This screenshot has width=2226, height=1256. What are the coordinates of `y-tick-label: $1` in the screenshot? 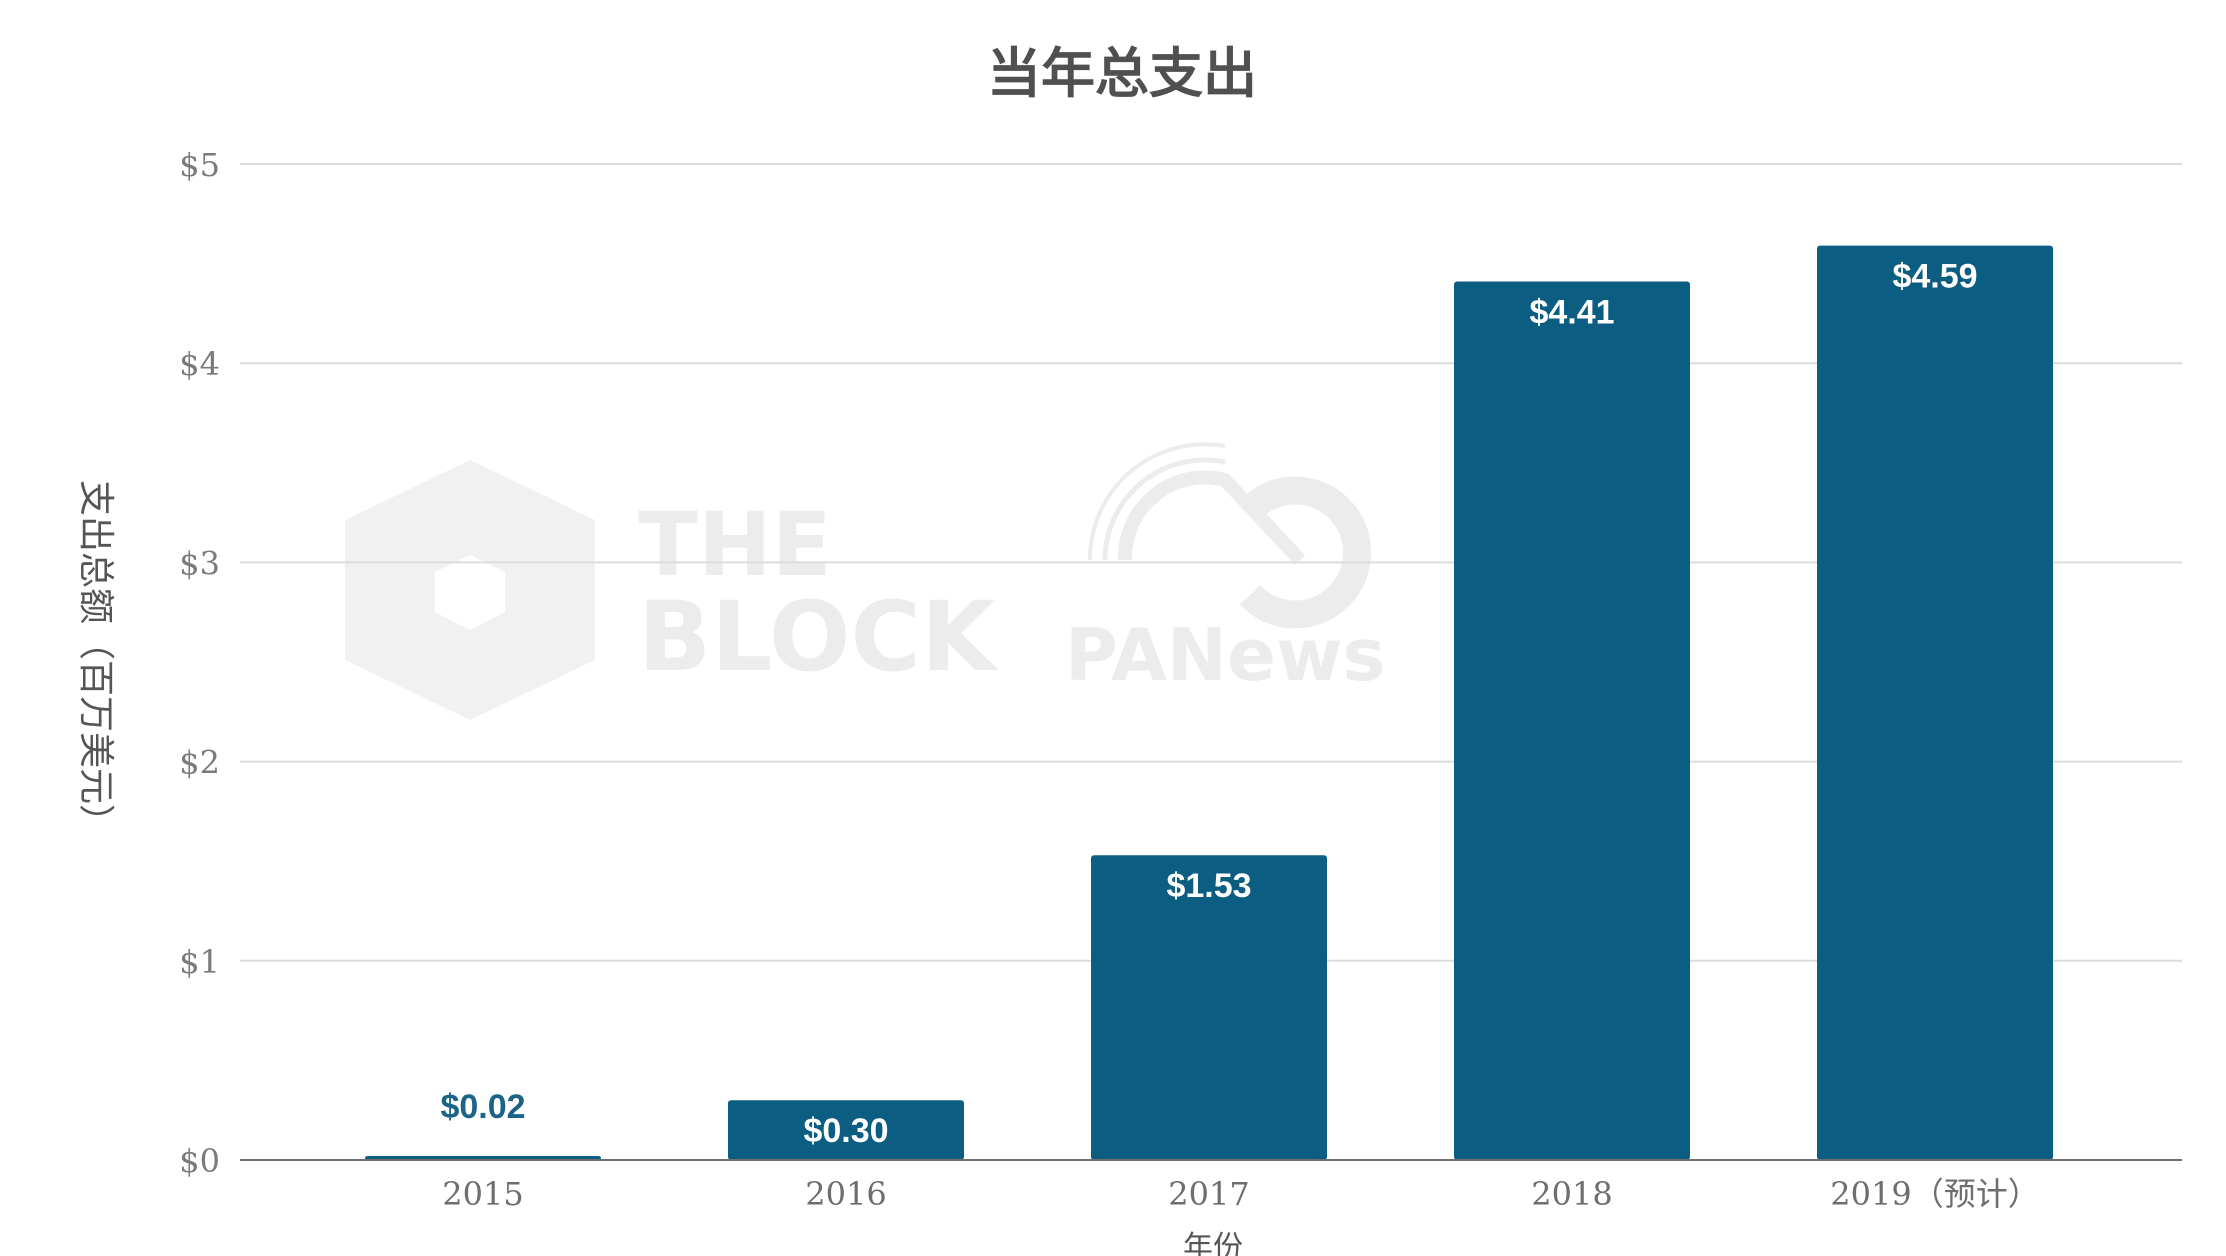 It's located at (199, 962).